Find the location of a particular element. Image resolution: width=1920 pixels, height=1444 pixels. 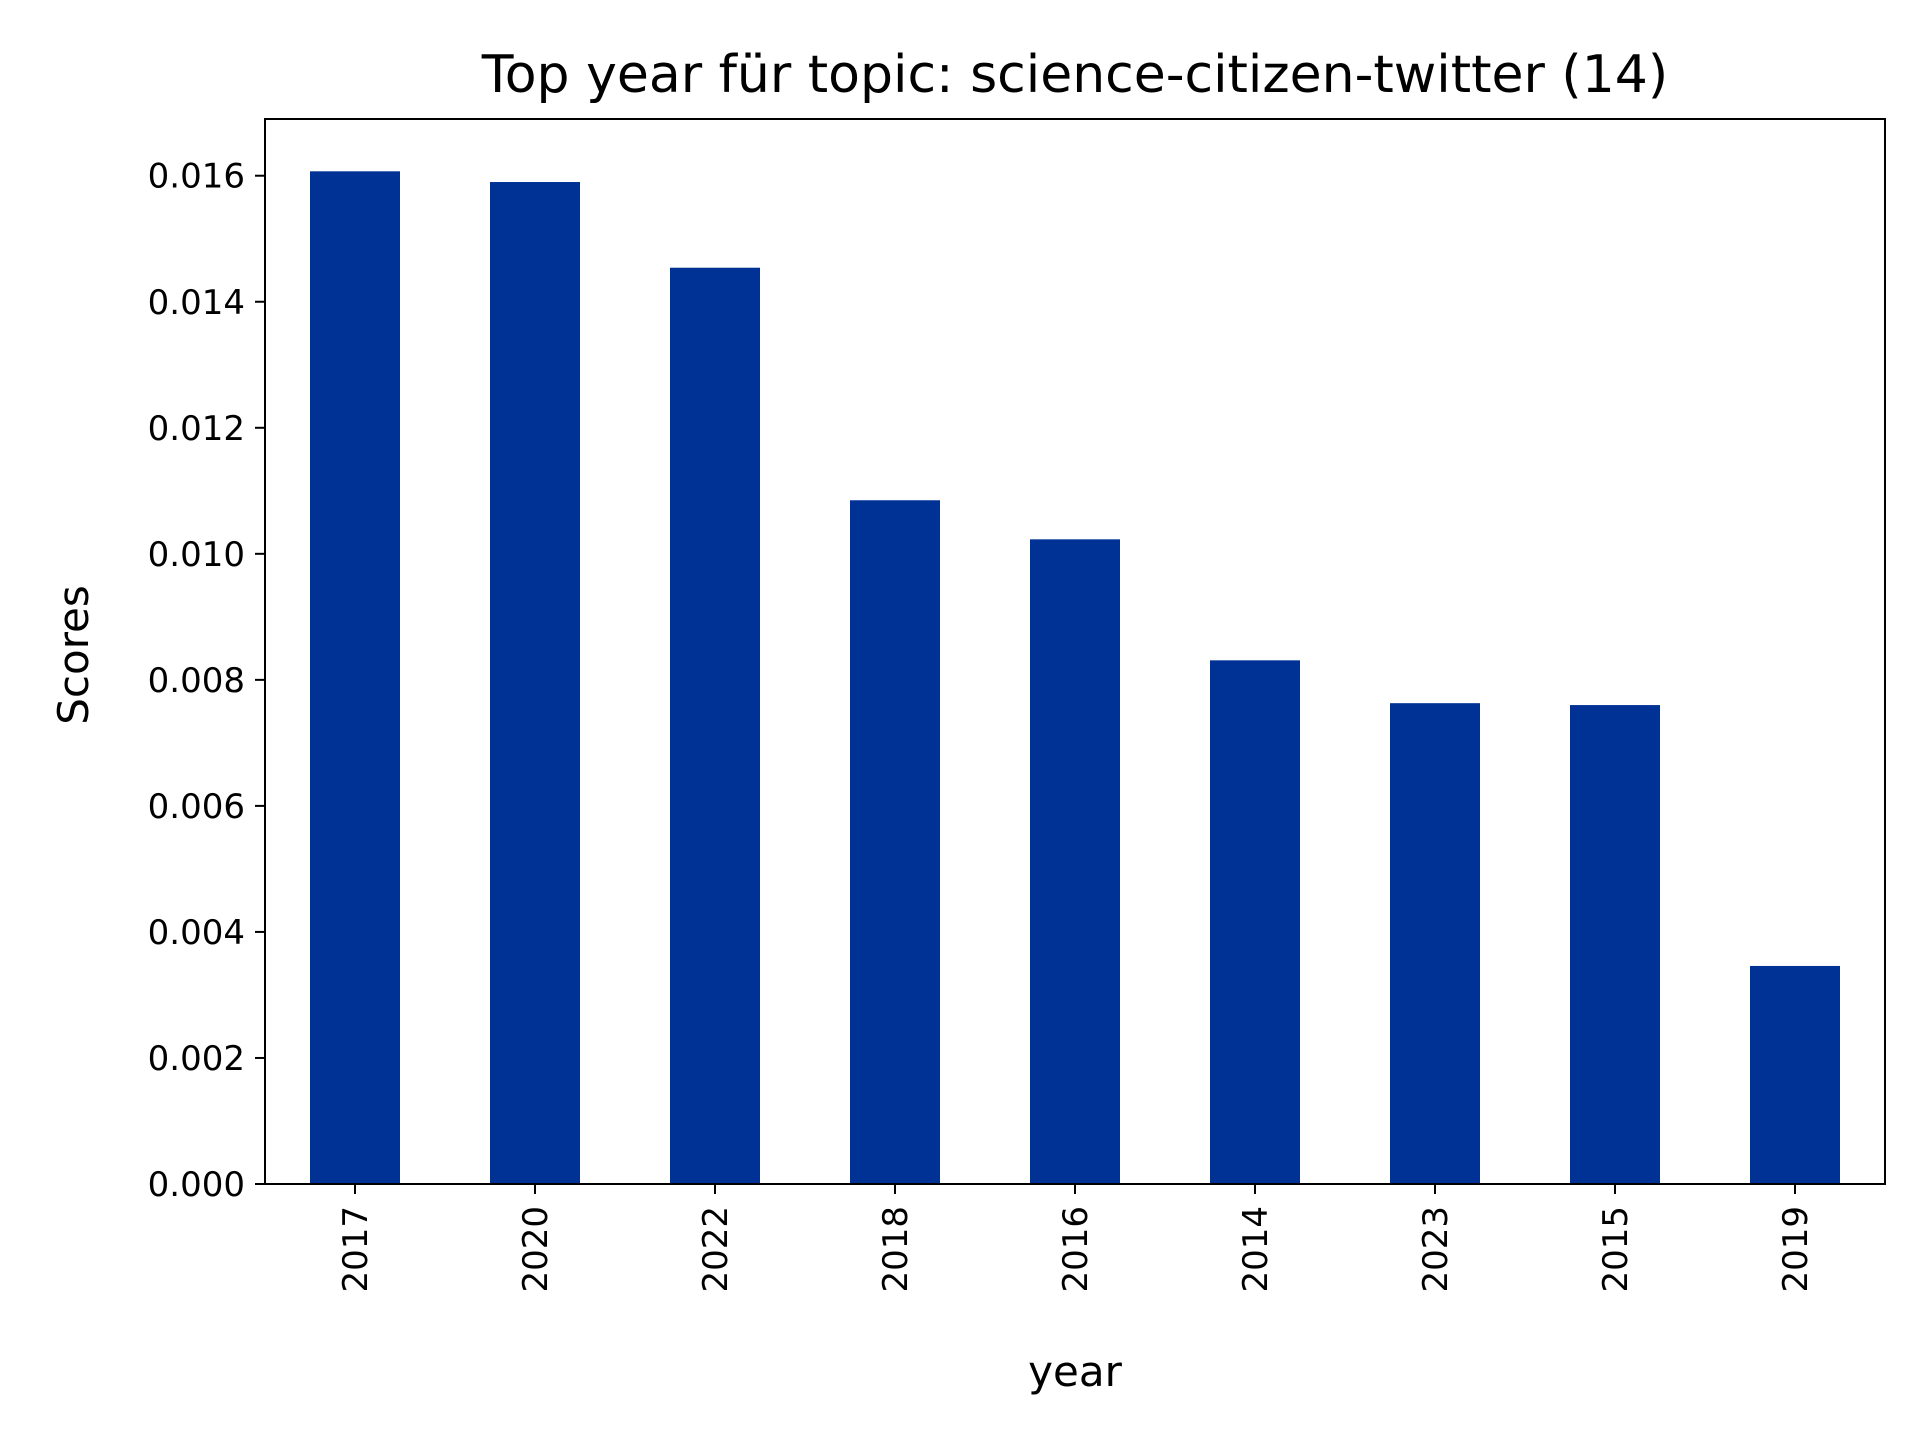

bar-2014 is located at coordinates (1255, 922).